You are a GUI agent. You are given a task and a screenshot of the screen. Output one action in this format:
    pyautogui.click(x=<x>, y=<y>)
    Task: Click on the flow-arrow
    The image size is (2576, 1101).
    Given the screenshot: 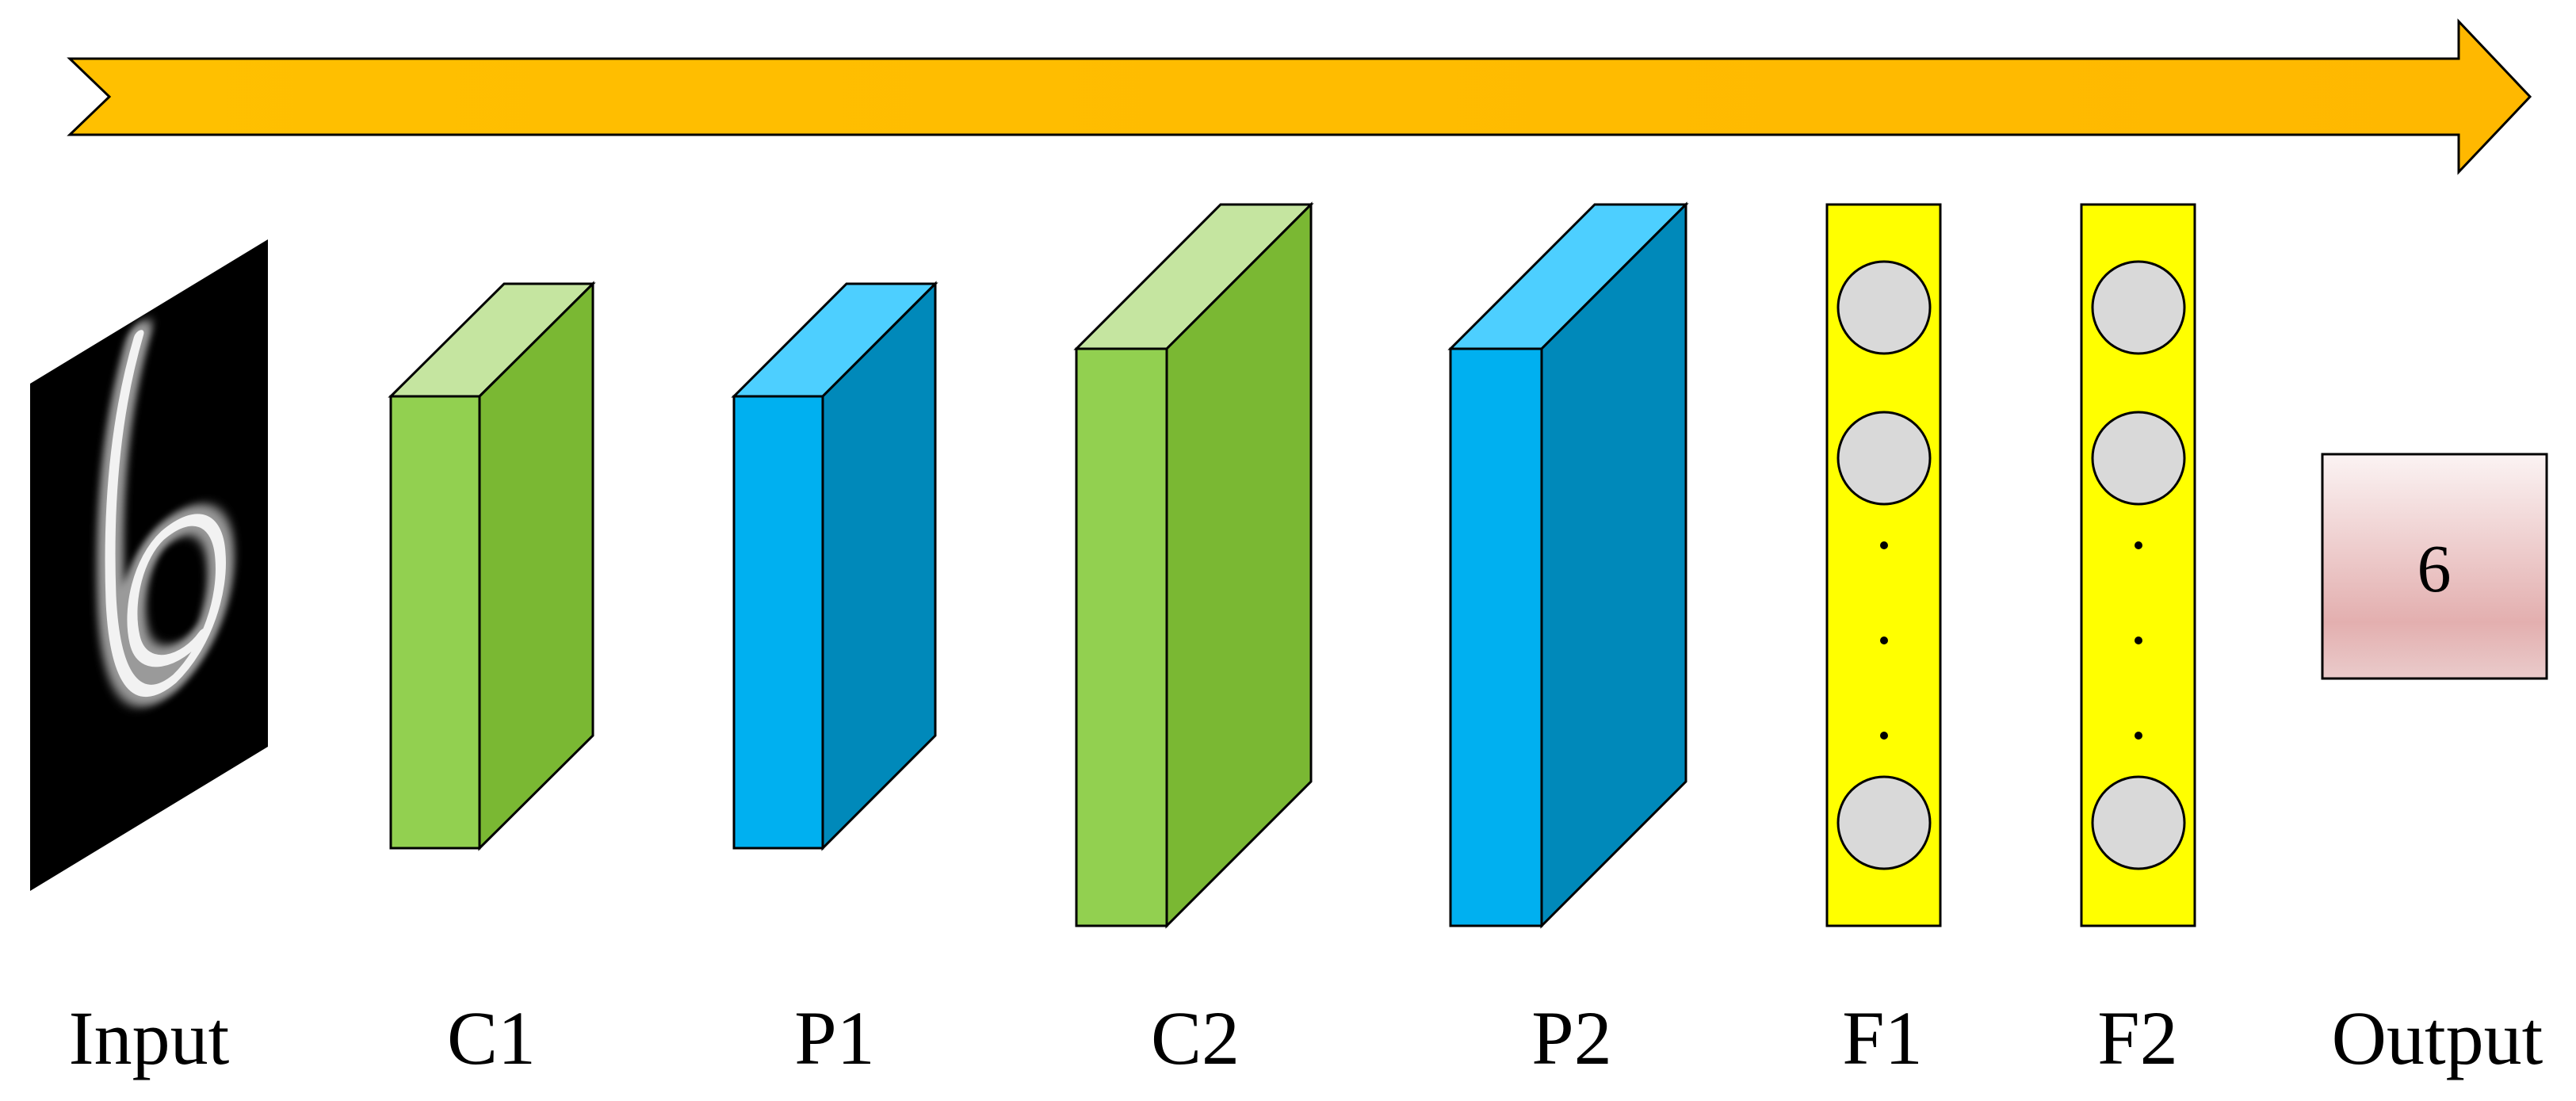 What is the action you would take?
    pyautogui.click(x=1299, y=96)
    